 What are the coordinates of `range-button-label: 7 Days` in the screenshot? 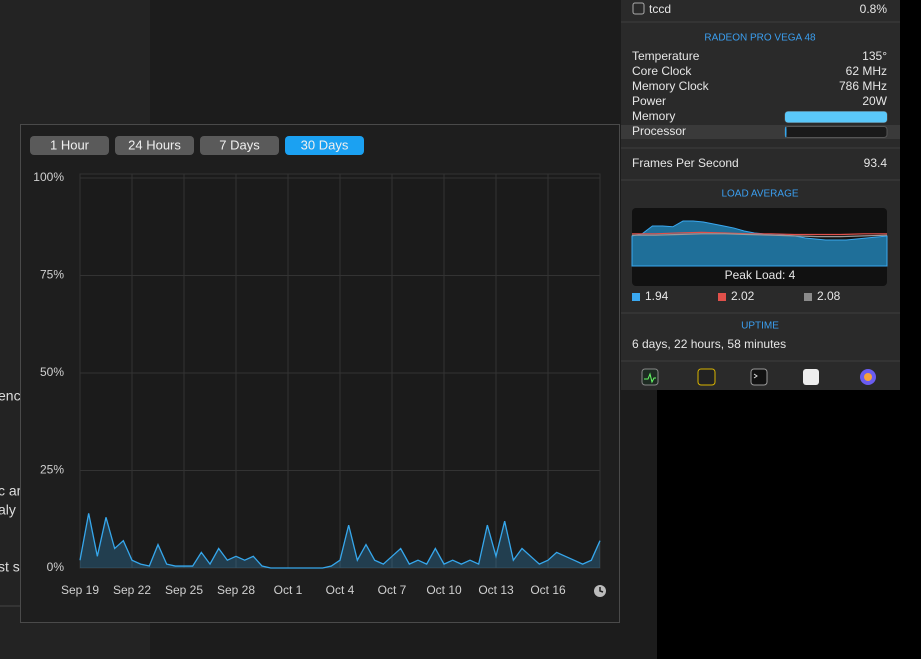 It's located at (239, 144).